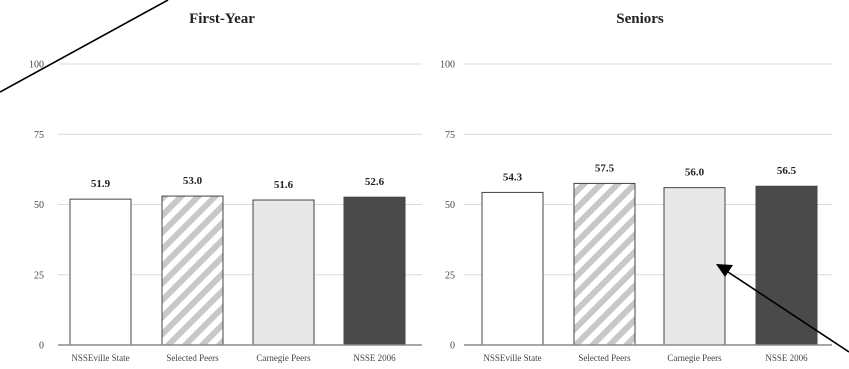 This screenshot has width=849, height=369. What do you see at coordinates (84, 46) in the screenshot?
I see `annotation-line-top-left` at bounding box center [84, 46].